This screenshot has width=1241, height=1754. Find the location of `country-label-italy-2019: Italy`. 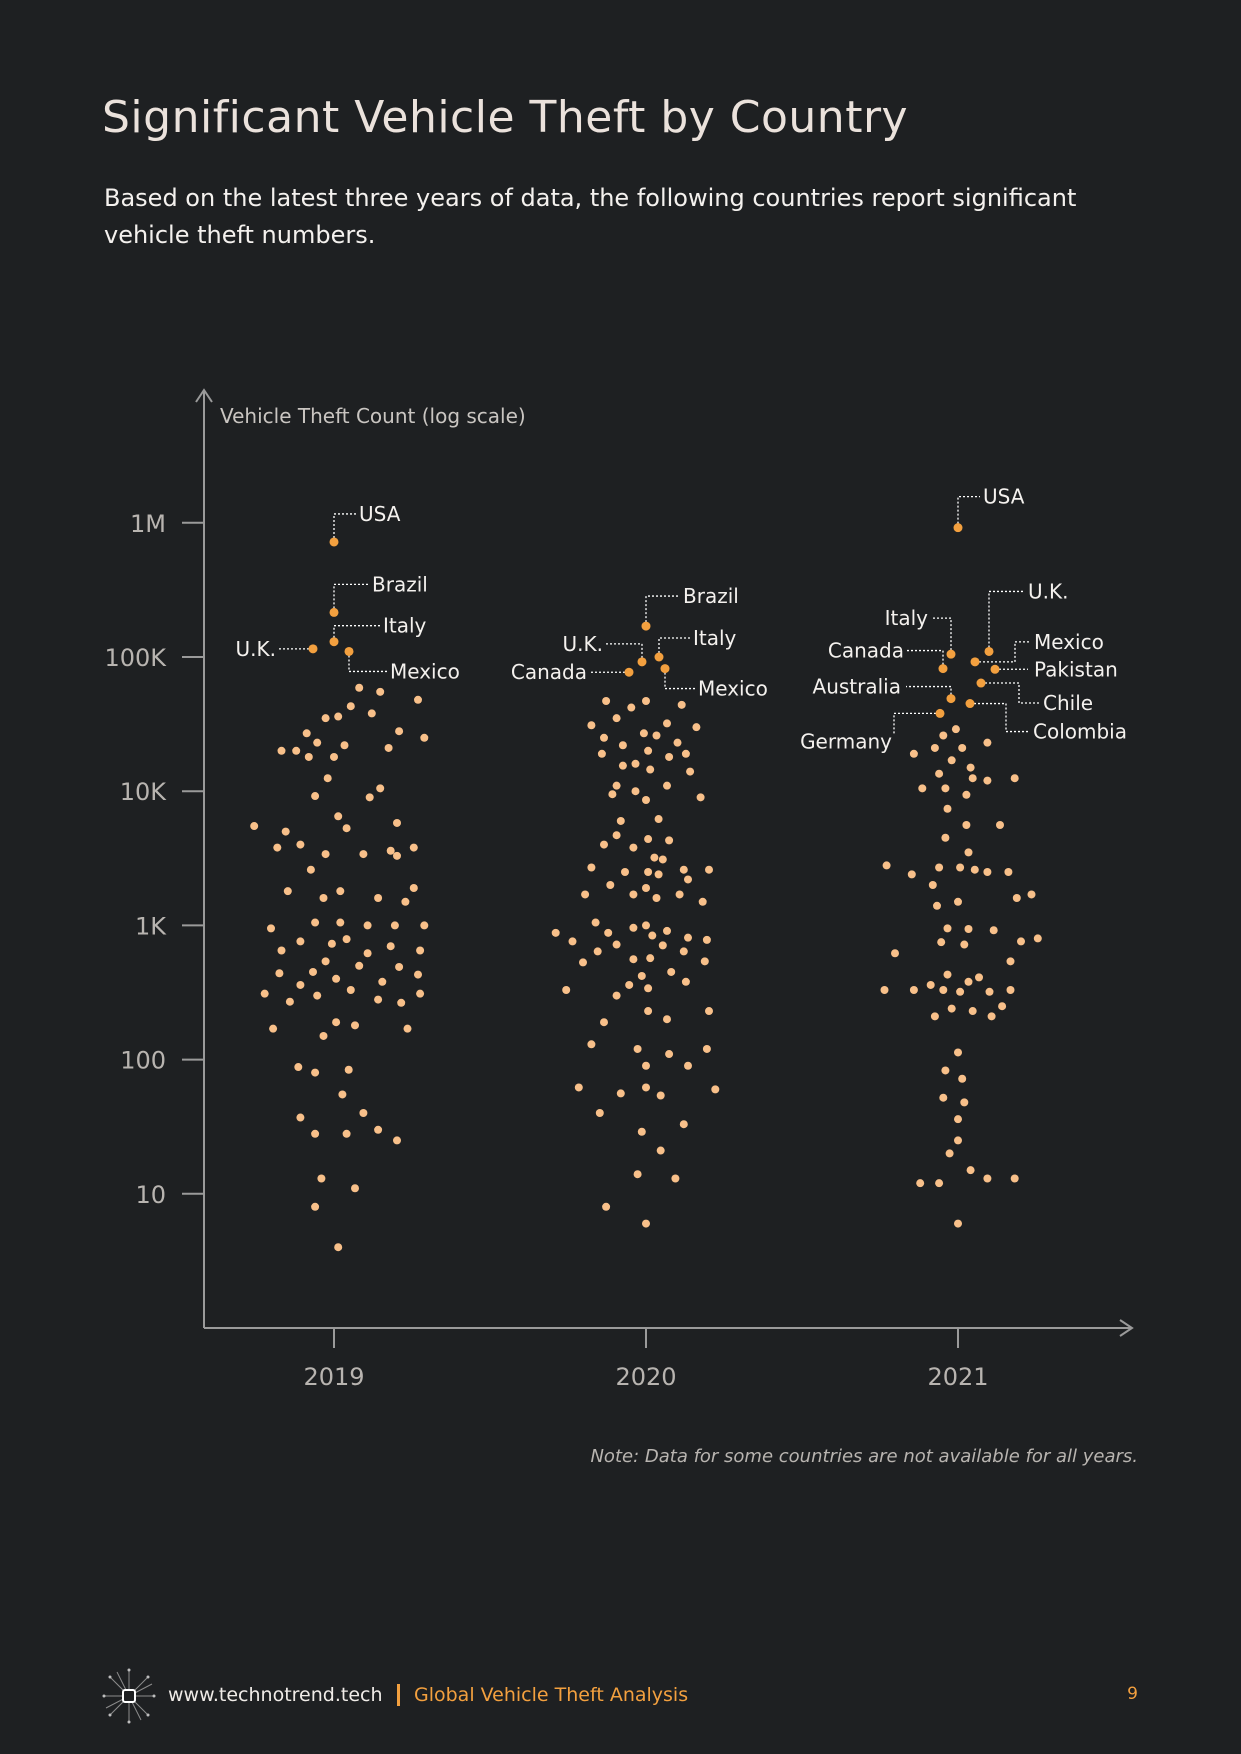

country-label-italy-2019: Italy is located at coordinates (405, 626).